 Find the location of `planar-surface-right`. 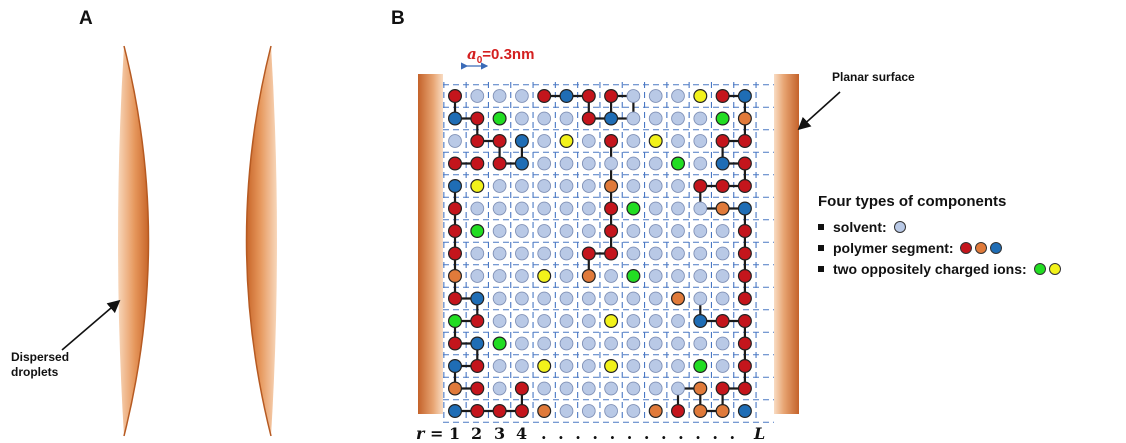

planar-surface-right is located at coordinates (786, 244).